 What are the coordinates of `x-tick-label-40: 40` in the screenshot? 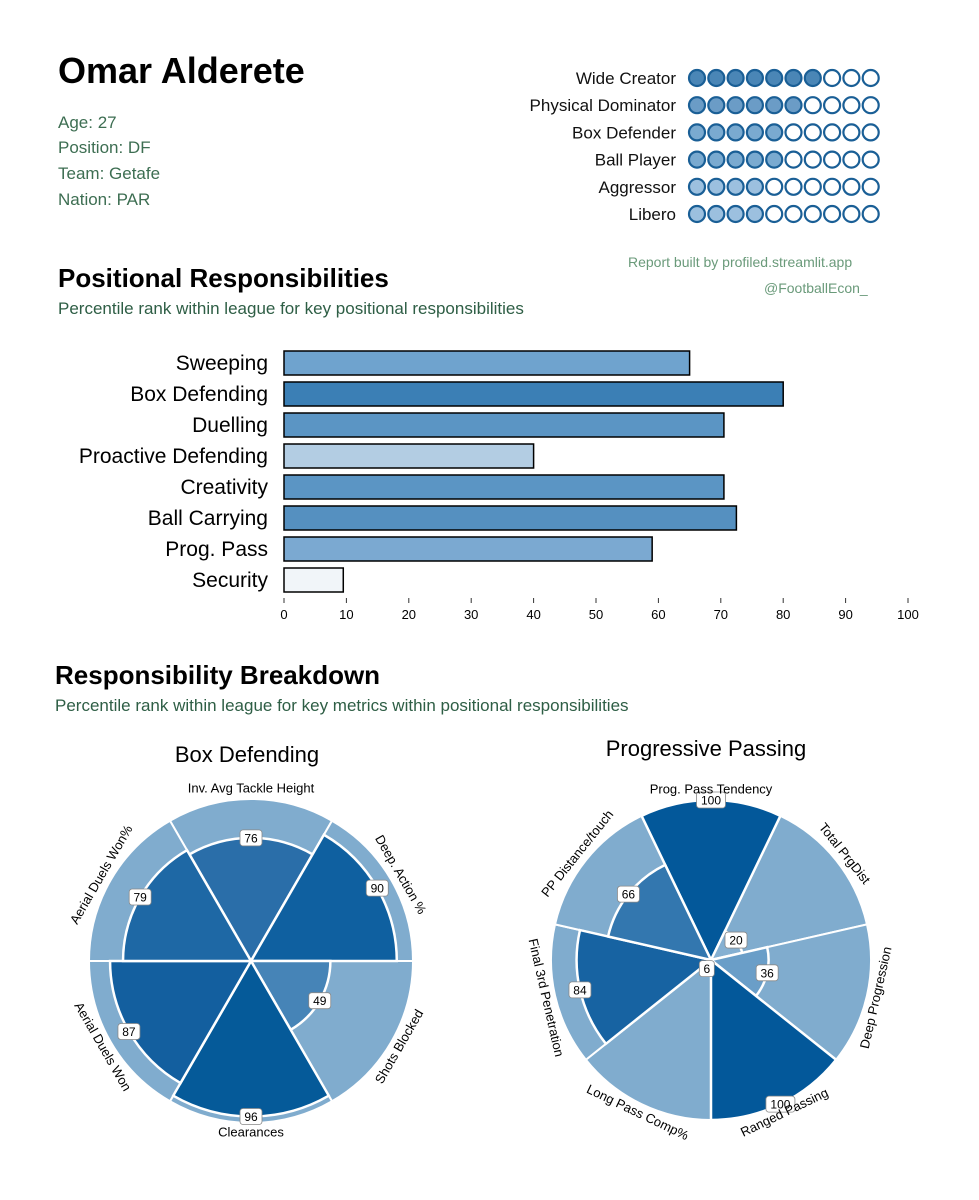 It's located at (533, 614).